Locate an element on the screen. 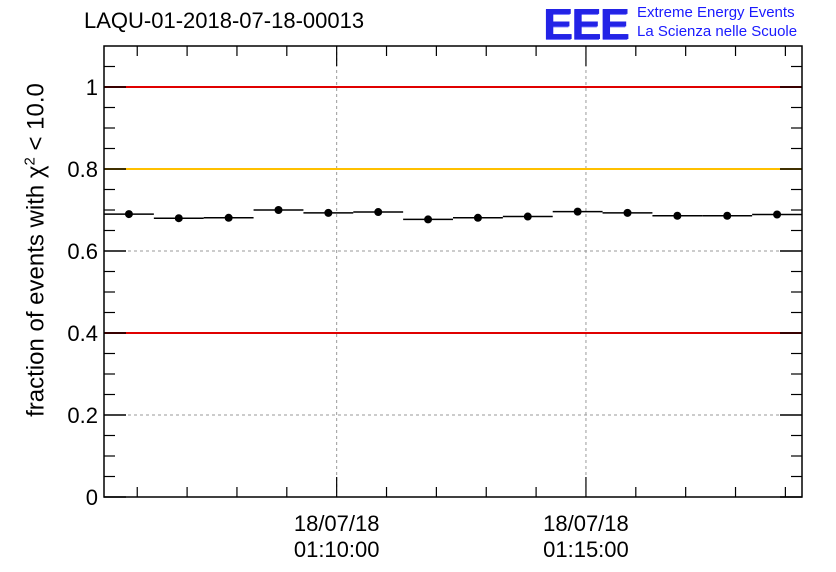 Image resolution: width=836 pixels, height=572 pixels. logo-line-2: La Scienza nelle Scuole is located at coordinates (717, 31).